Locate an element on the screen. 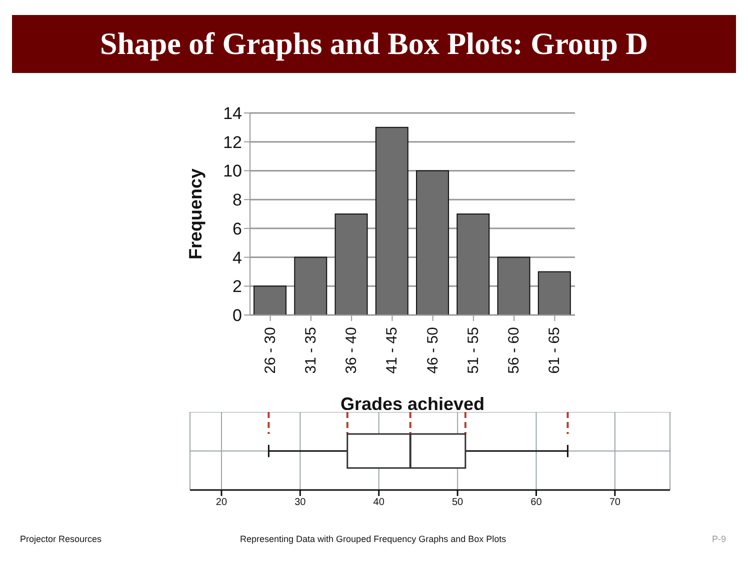 This screenshot has width=748, height=568. x-tick-label: 26 - 30 is located at coordinates (270, 350).